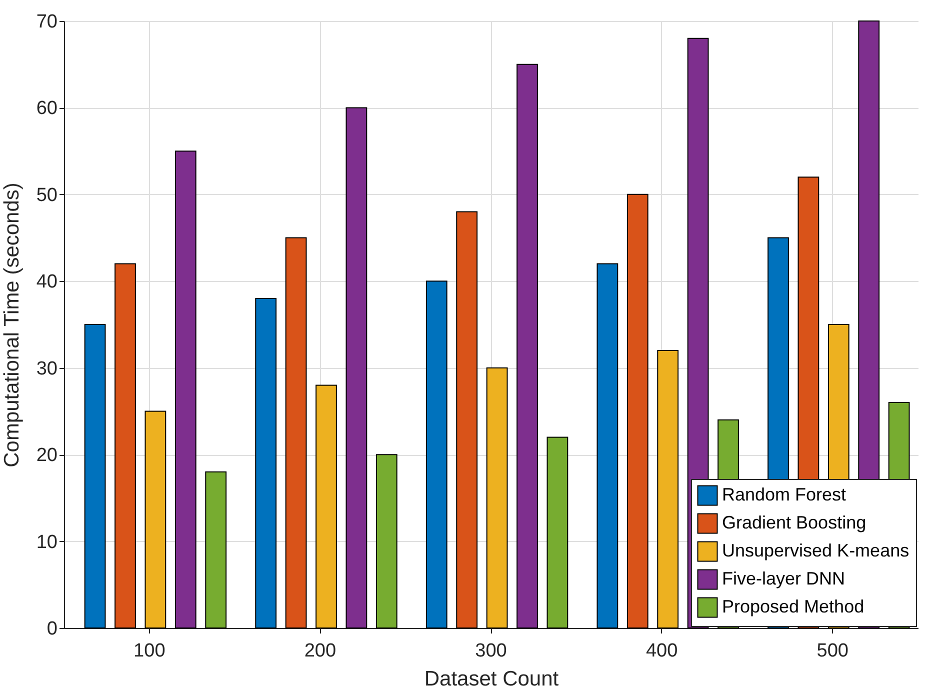  What do you see at coordinates (47, 109) in the screenshot?
I see `y-tick-label: 60` at bounding box center [47, 109].